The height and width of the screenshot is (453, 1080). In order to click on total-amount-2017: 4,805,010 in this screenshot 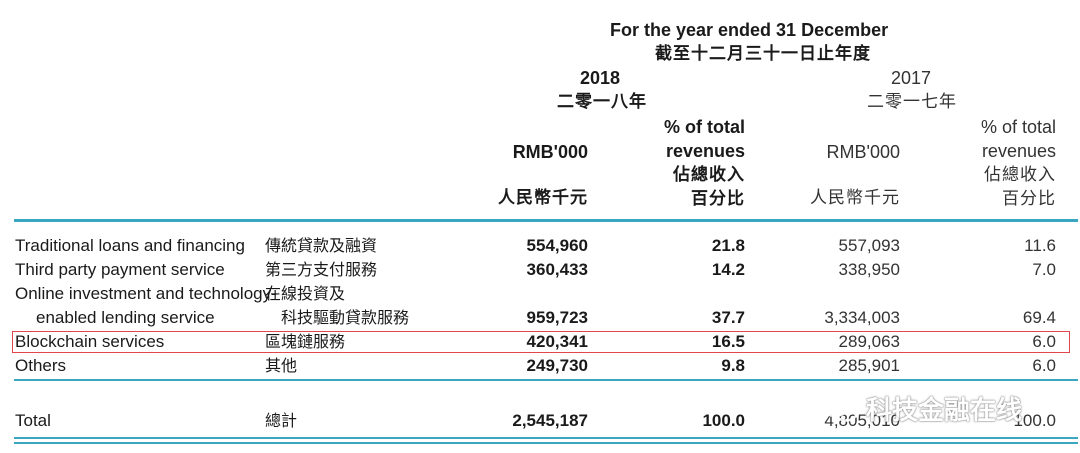, I will do `click(862, 420)`.